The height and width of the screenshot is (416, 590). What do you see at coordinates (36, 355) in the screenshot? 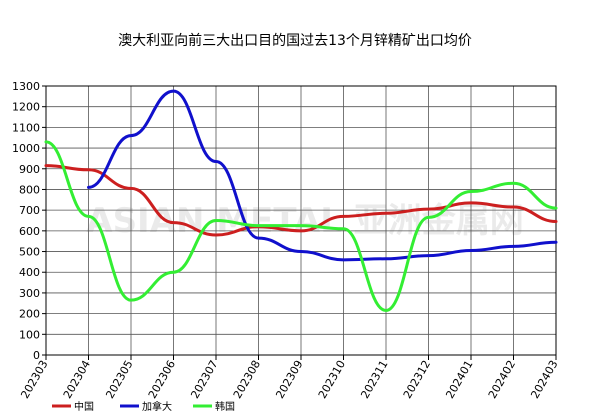
I see `y-tick-label: 0` at bounding box center [36, 355].